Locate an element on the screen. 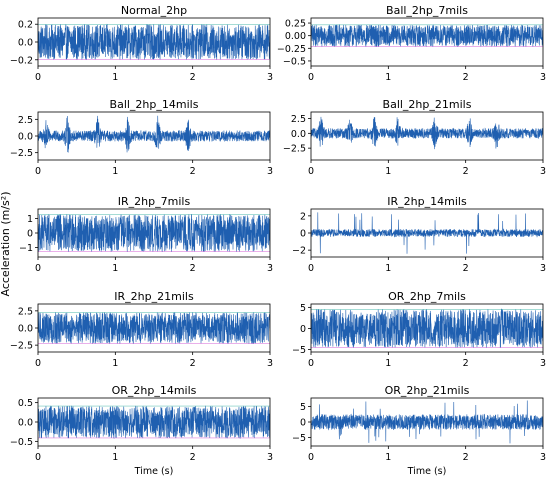 The height and width of the screenshot is (489, 550). subplot-title: Normal_2hp is located at coordinates (154, 10).